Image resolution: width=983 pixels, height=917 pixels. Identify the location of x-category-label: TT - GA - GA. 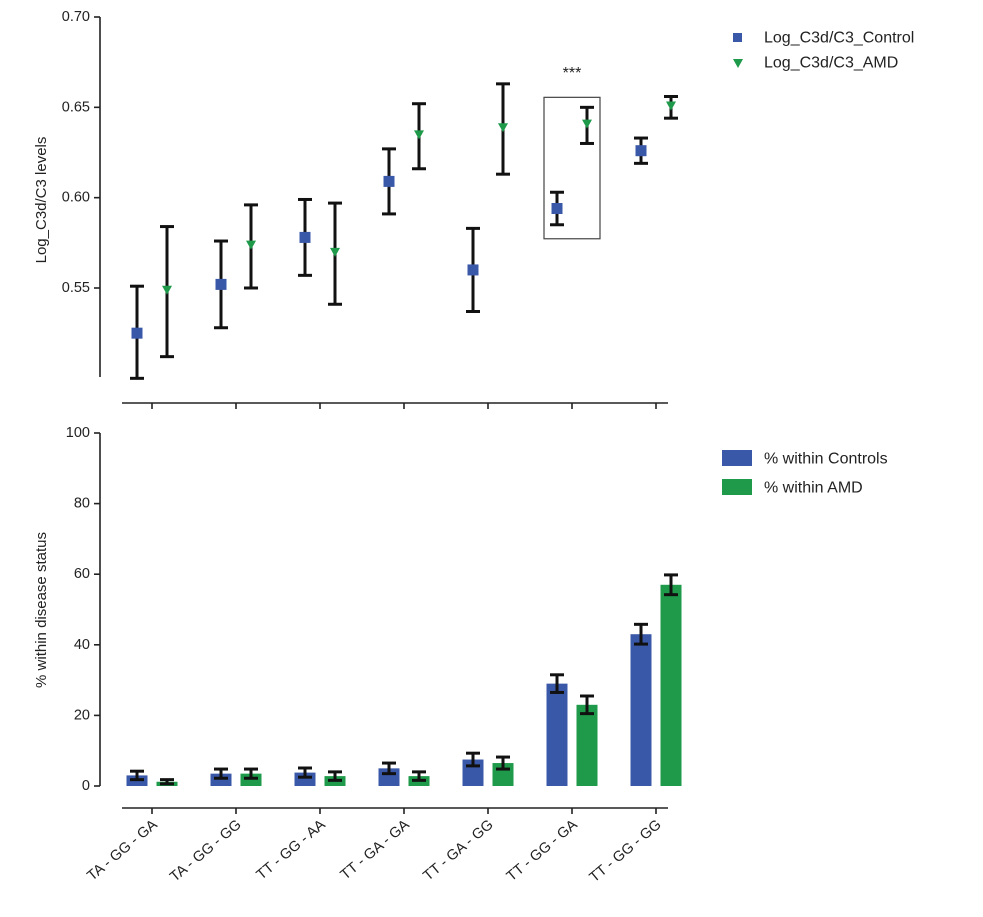
(375, 850).